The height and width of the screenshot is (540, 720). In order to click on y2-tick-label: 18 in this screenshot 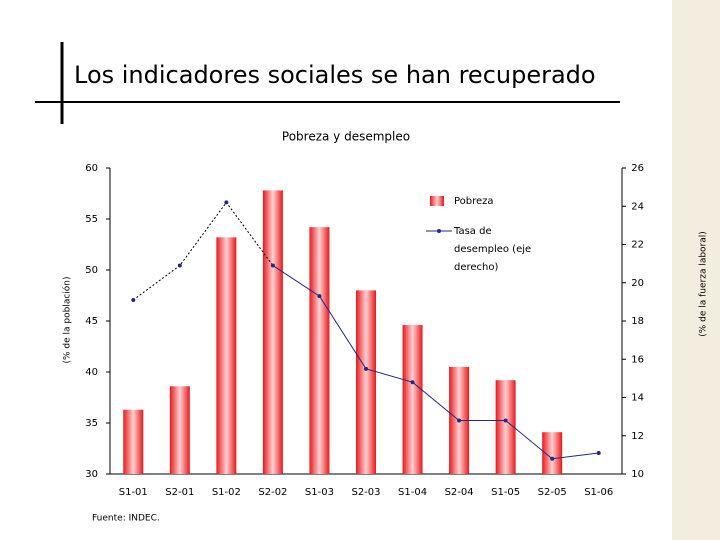, I will do `click(637, 321)`.